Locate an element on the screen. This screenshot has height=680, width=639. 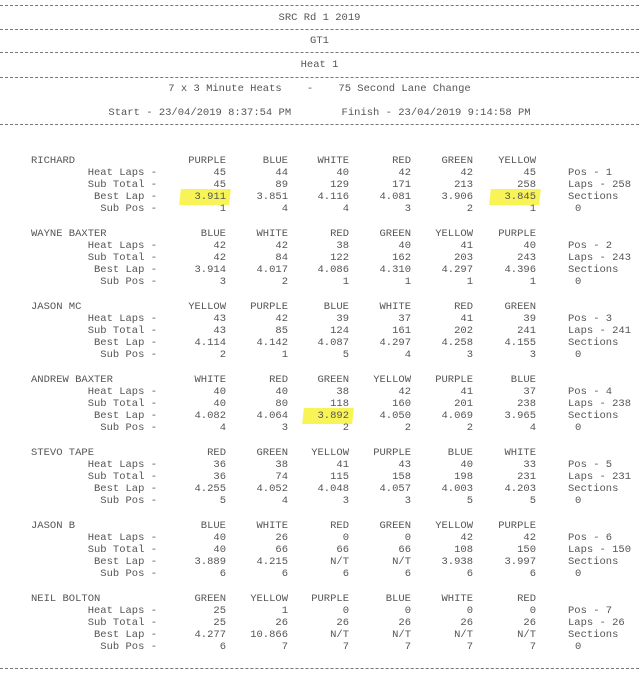
sub-total-cell: 85 is located at coordinates (281, 331).